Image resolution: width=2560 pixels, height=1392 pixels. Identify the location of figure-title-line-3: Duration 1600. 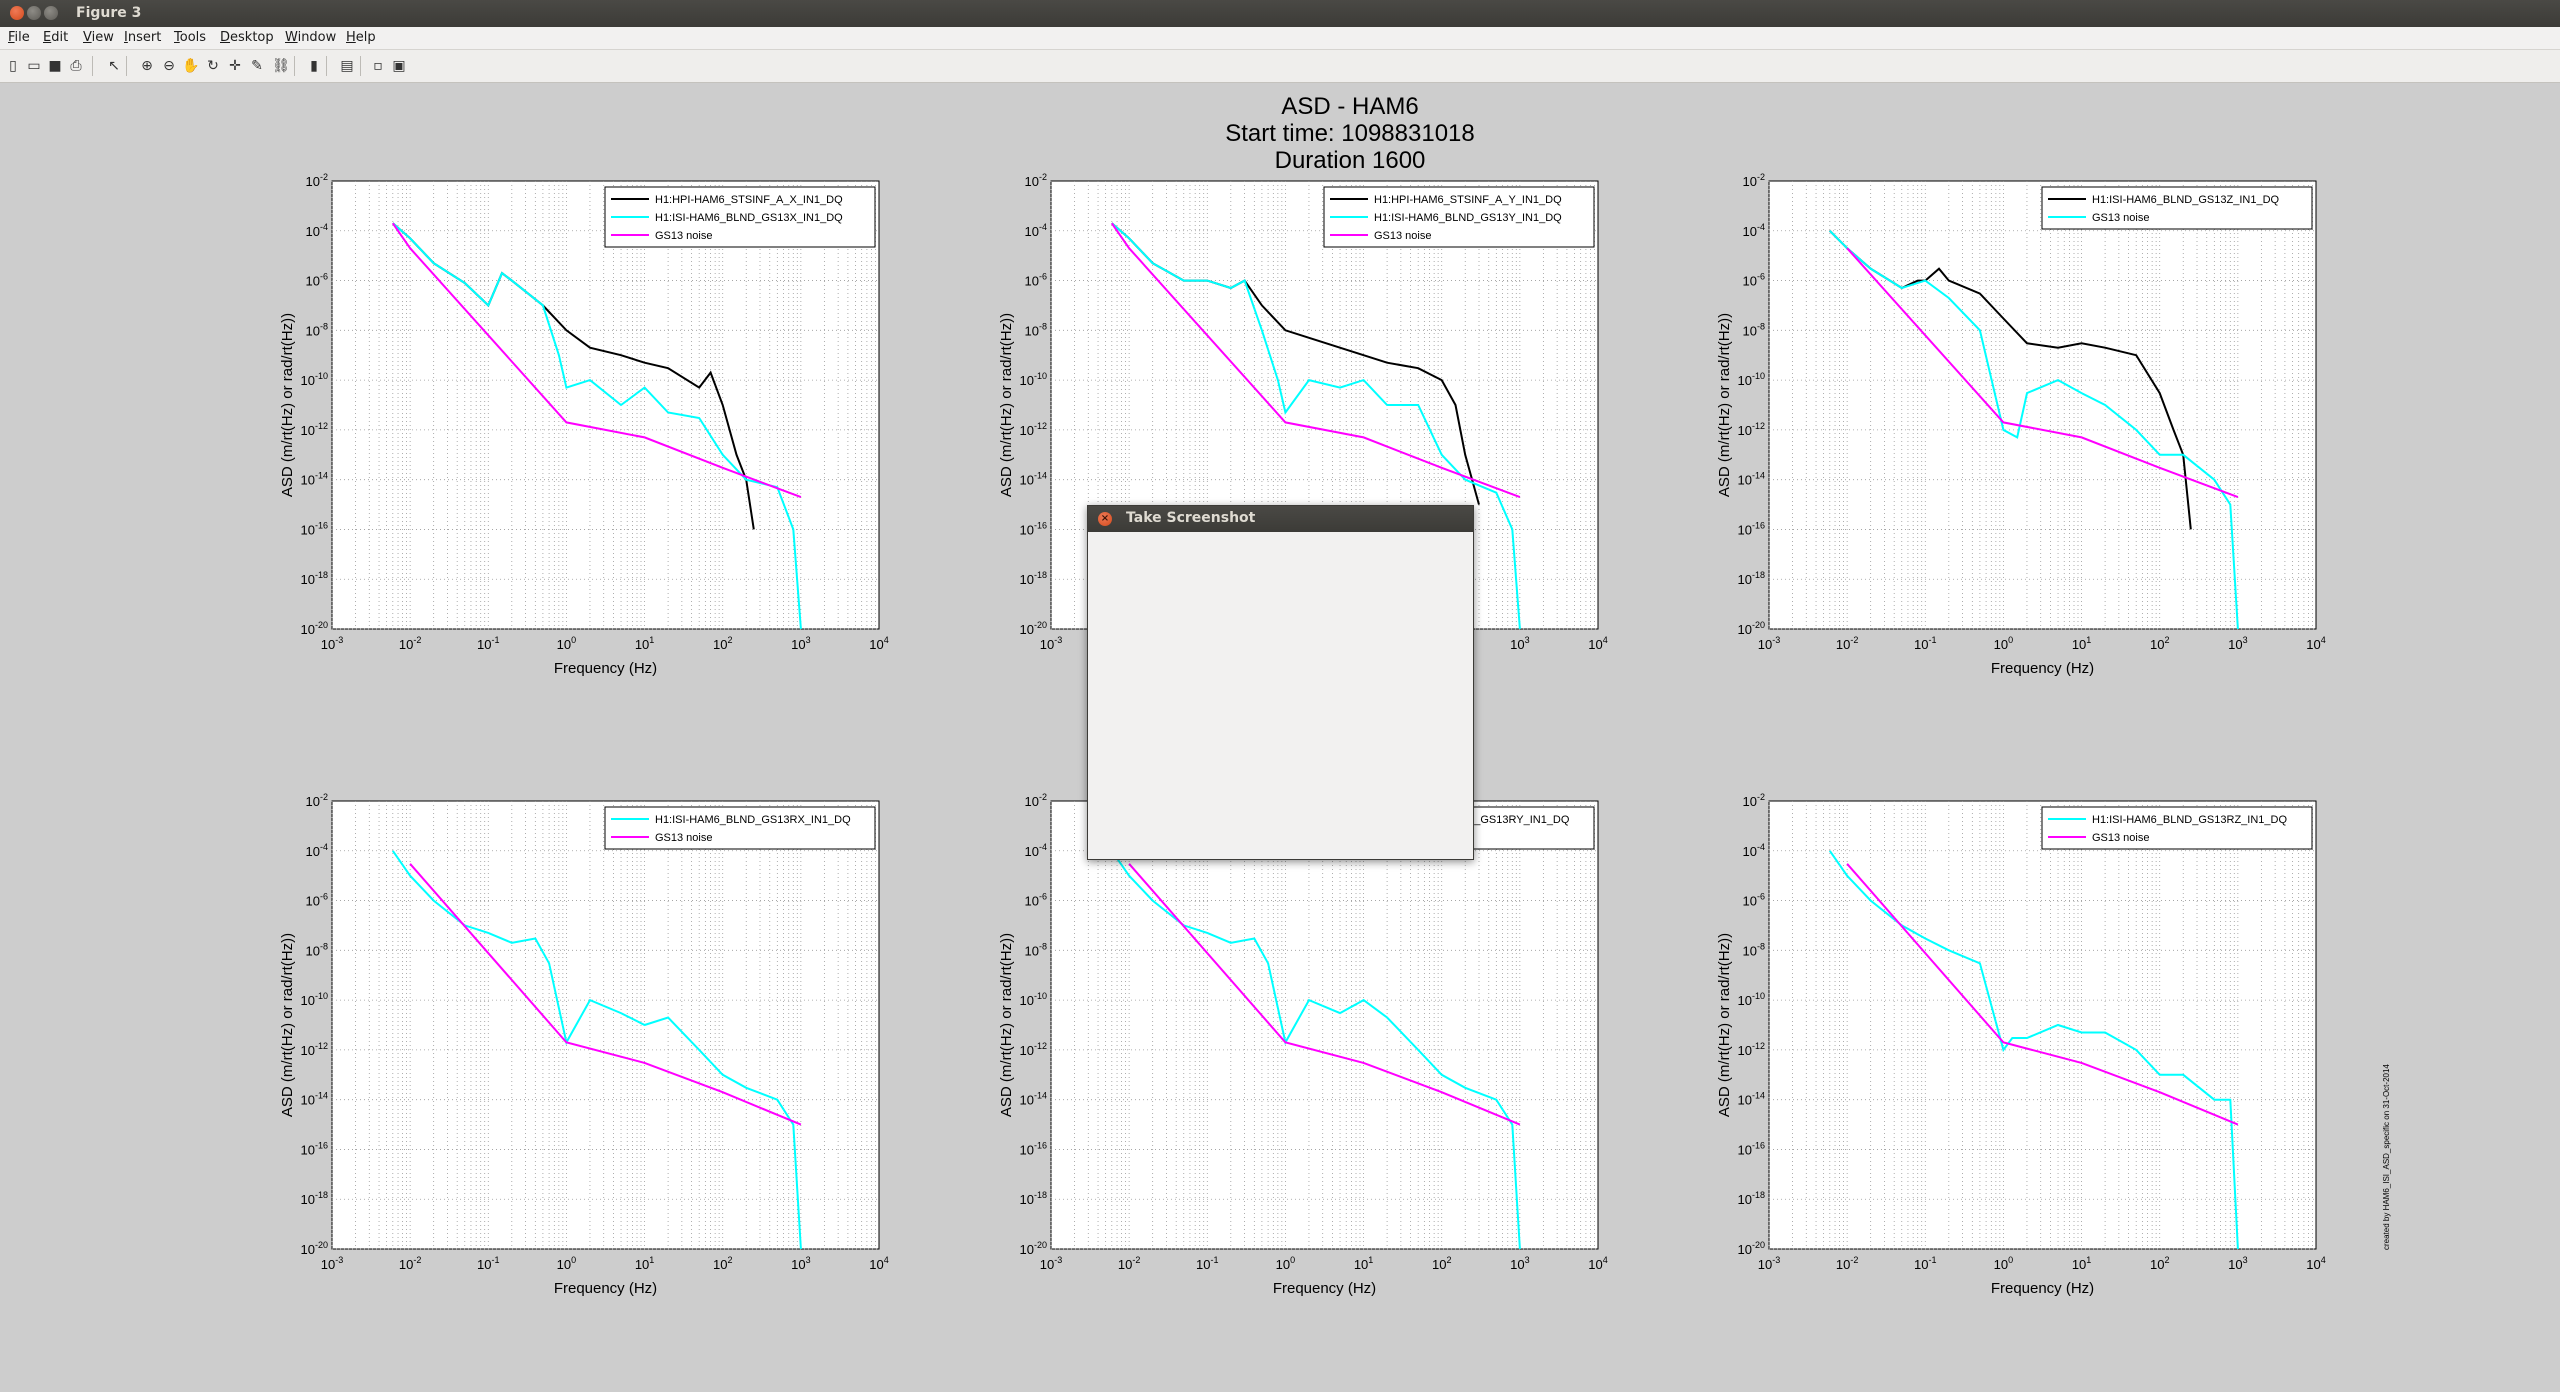
(1350, 160).